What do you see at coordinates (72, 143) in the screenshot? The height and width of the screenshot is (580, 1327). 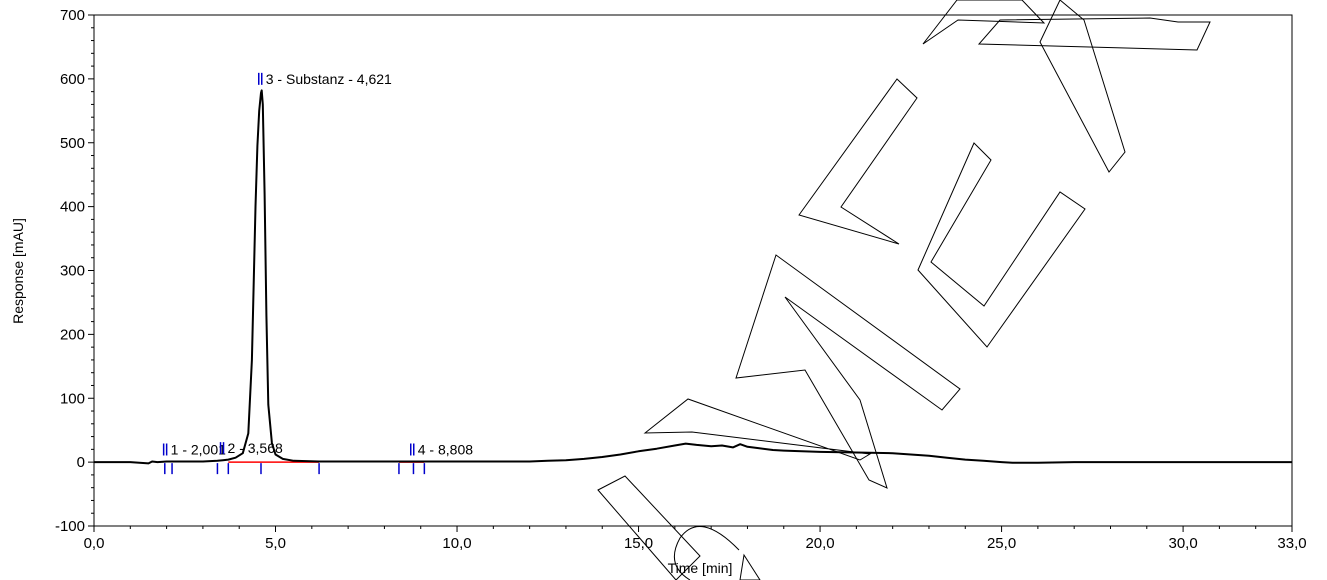 I see `y-tick-label: 500` at bounding box center [72, 143].